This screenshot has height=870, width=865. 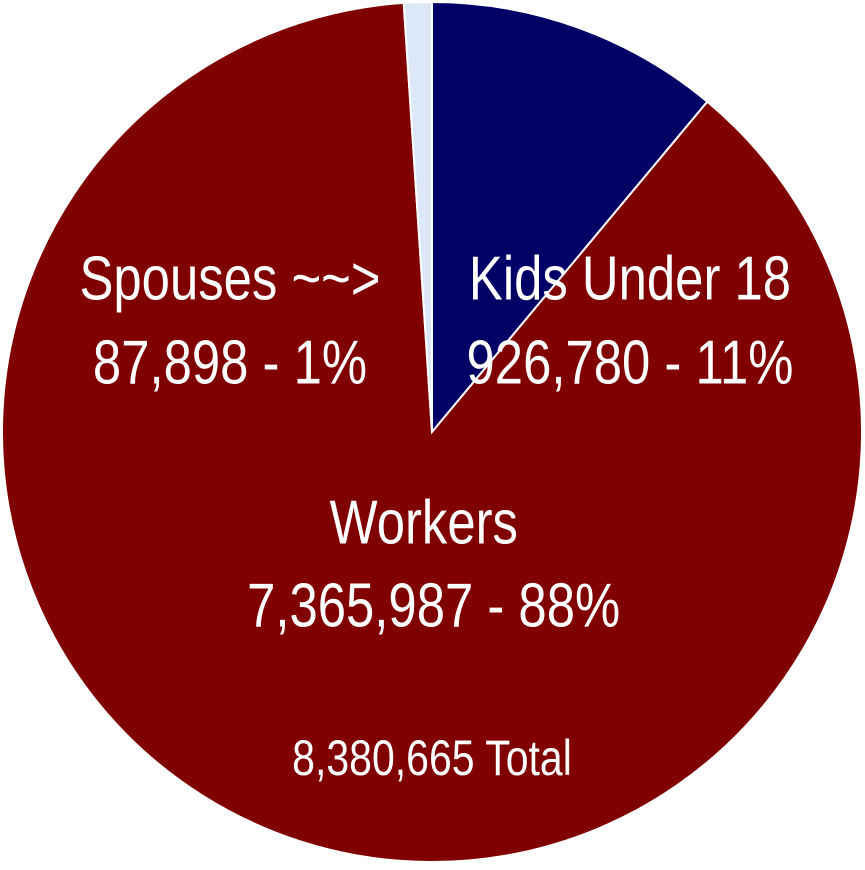 What do you see at coordinates (230, 363) in the screenshot?
I see `slice-value-label: 87,898 - 1%` at bounding box center [230, 363].